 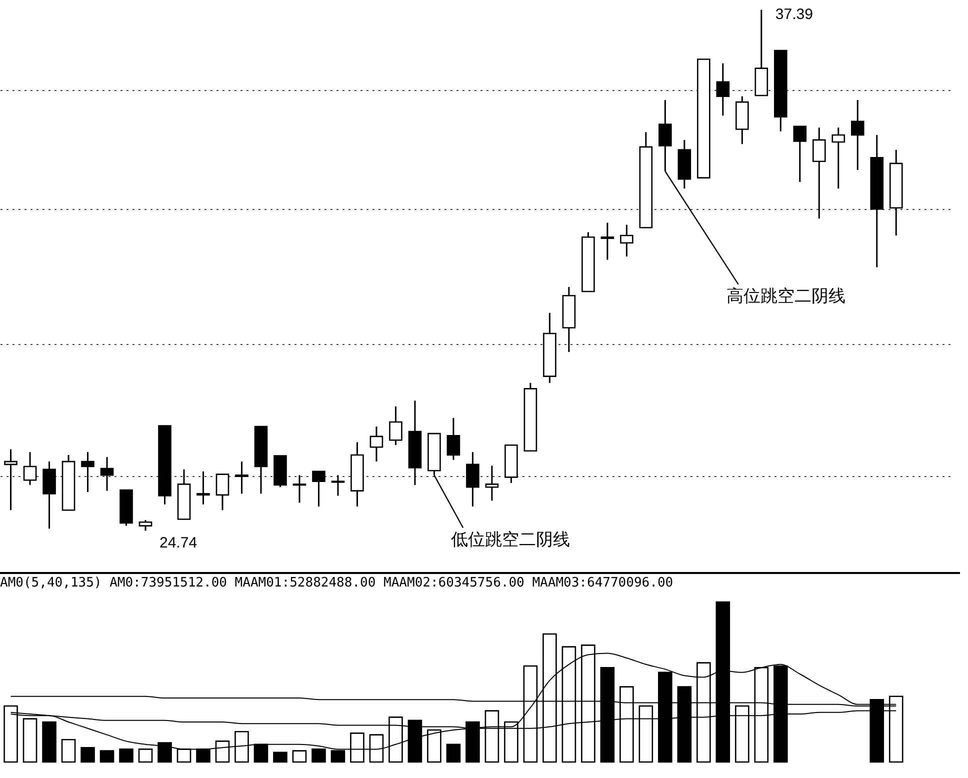 What do you see at coordinates (786, 296) in the screenshot?
I see `annotation: 高位跳空二阴线` at bounding box center [786, 296].